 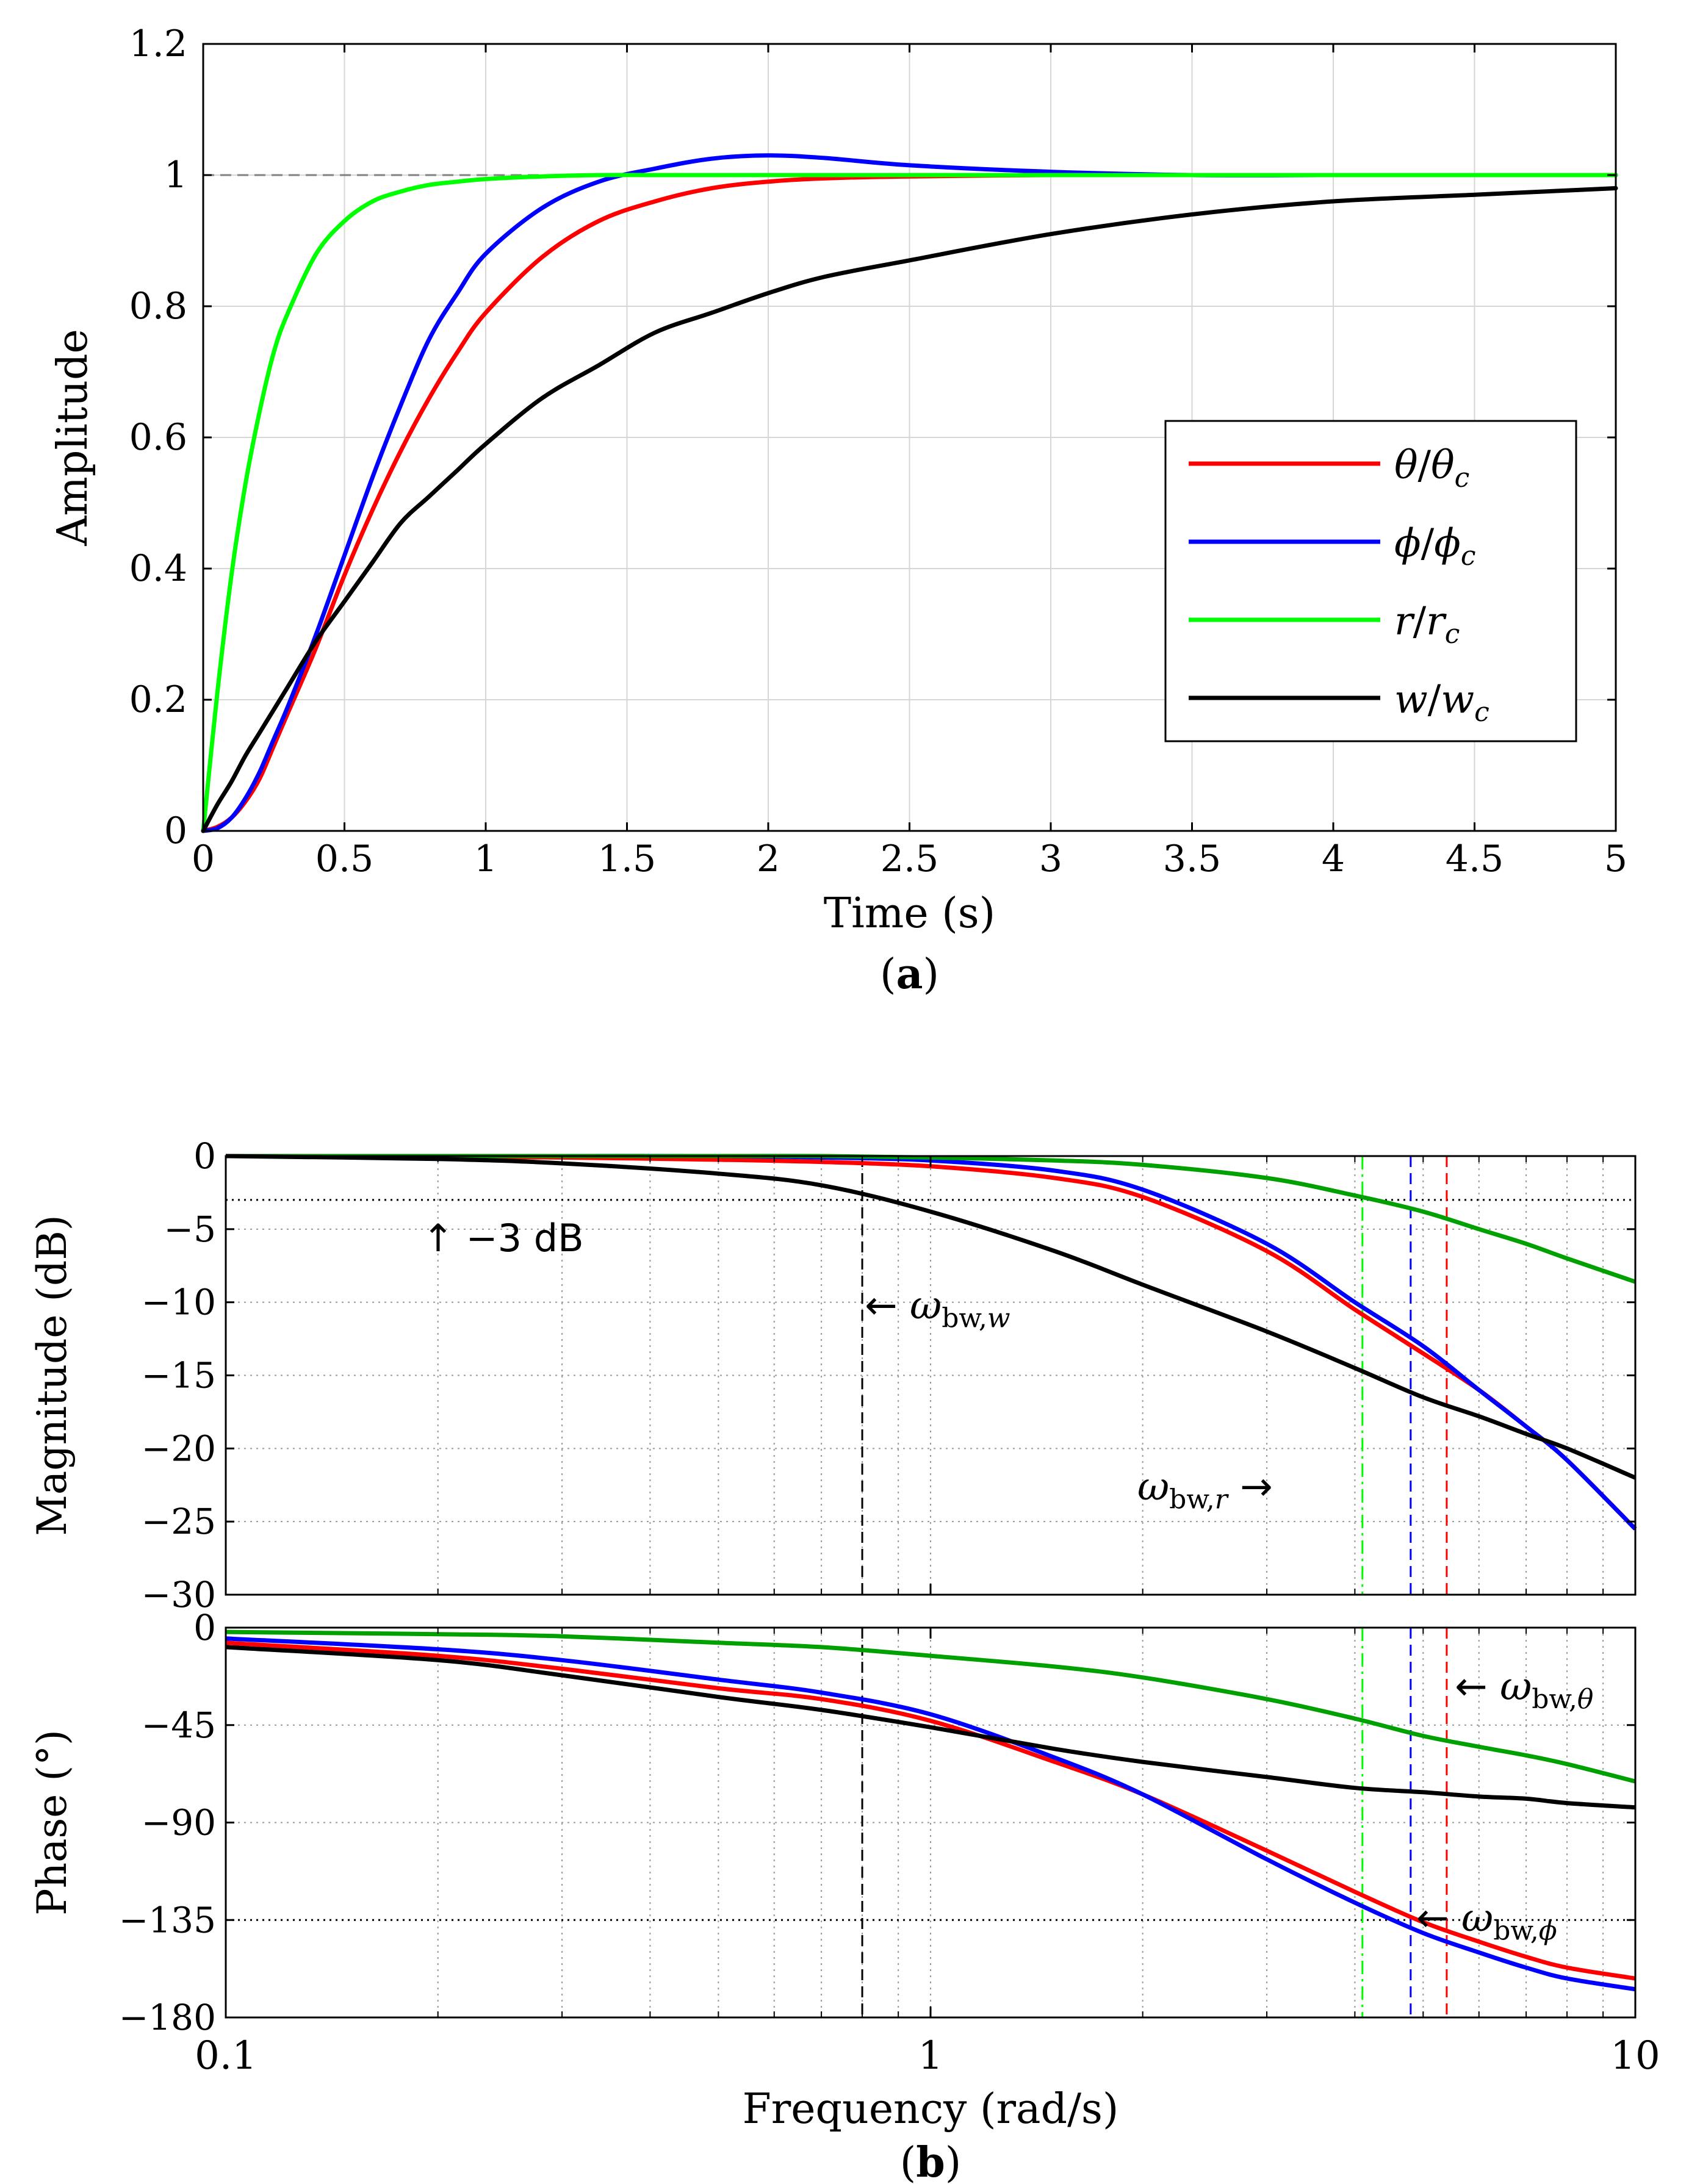 What do you see at coordinates (937, 1308) in the screenshot?
I see `annotation-bandwidth: ← ωbw,w` at bounding box center [937, 1308].